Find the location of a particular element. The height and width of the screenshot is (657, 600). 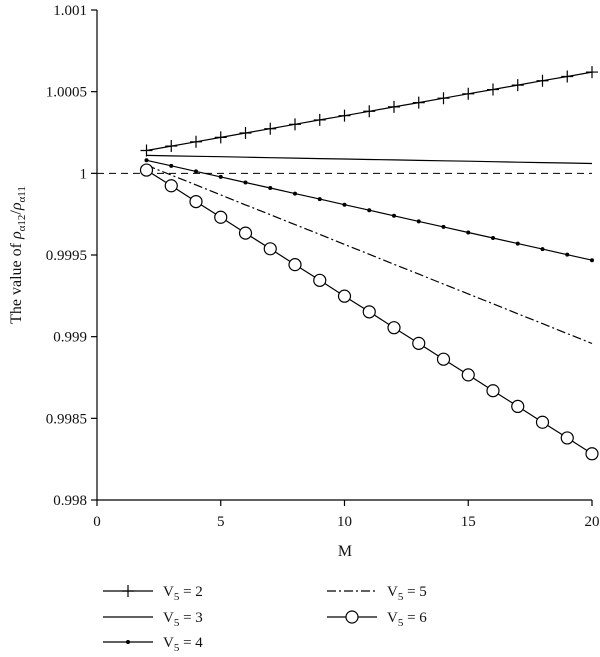

legend-label: V5 = 3 is located at coordinates (183, 619).